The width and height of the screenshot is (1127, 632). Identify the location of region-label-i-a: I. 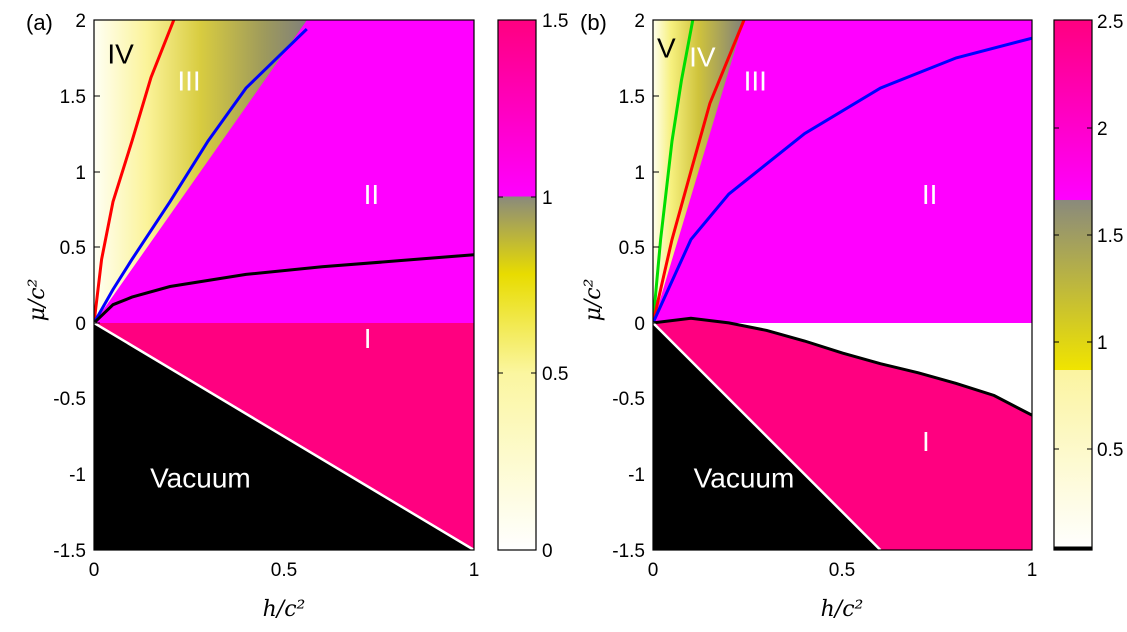
(368, 338).